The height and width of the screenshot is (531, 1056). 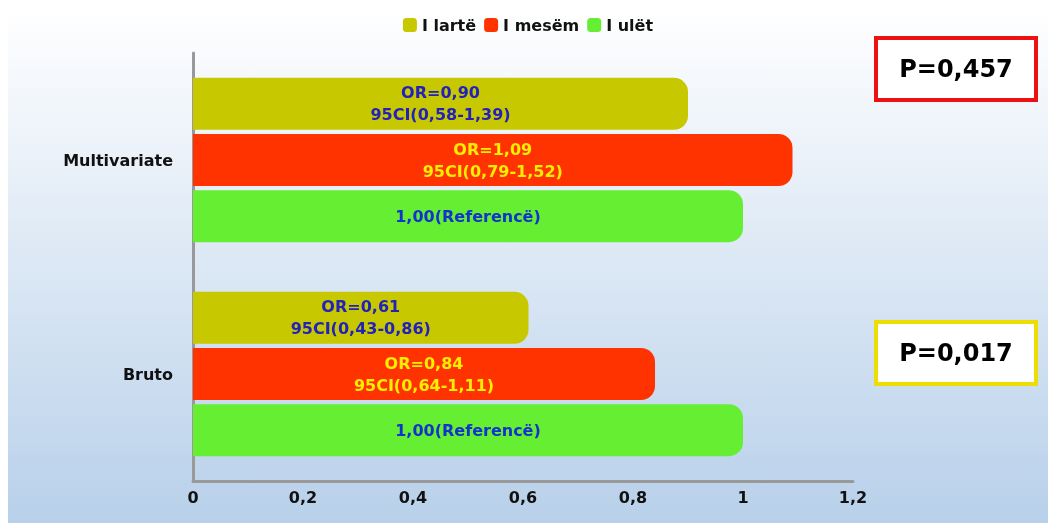 I want to click on x-tick-label: 0,4, so click(x=413, y=497).